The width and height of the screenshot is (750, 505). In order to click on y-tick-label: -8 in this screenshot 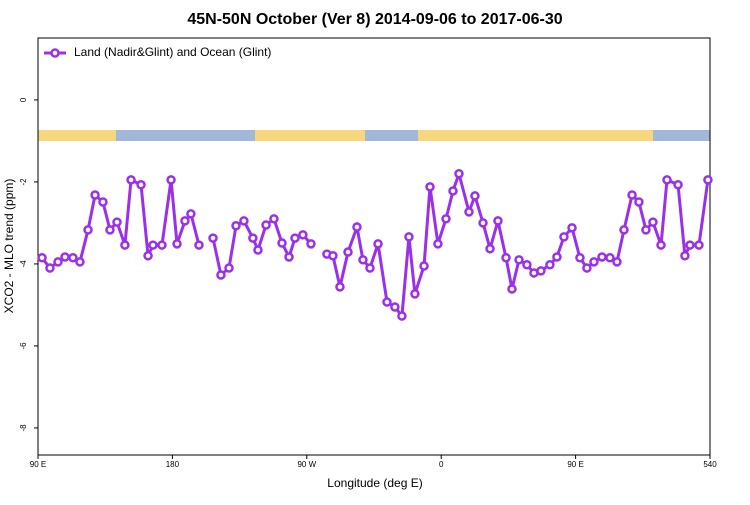, I will do `click(23, 428)`.